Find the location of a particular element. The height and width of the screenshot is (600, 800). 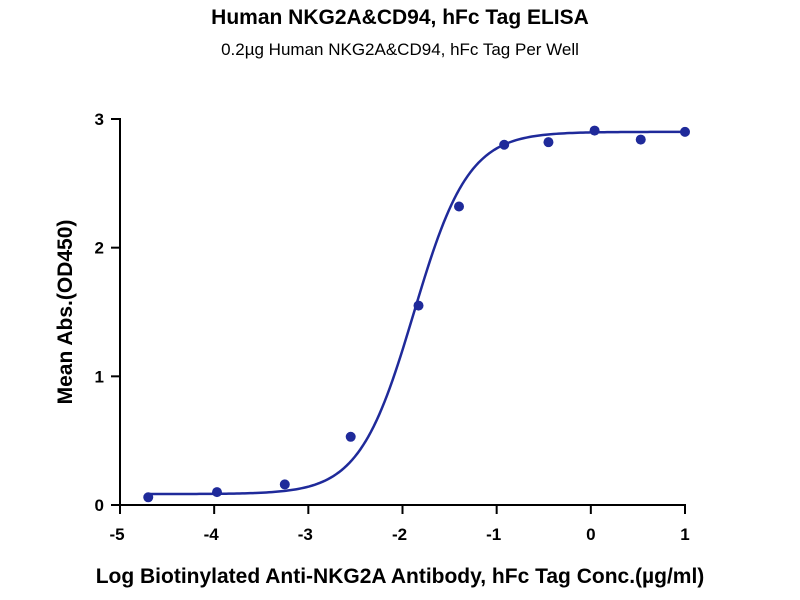

y-tick-label: 3 is located at coordinates (99, 119).